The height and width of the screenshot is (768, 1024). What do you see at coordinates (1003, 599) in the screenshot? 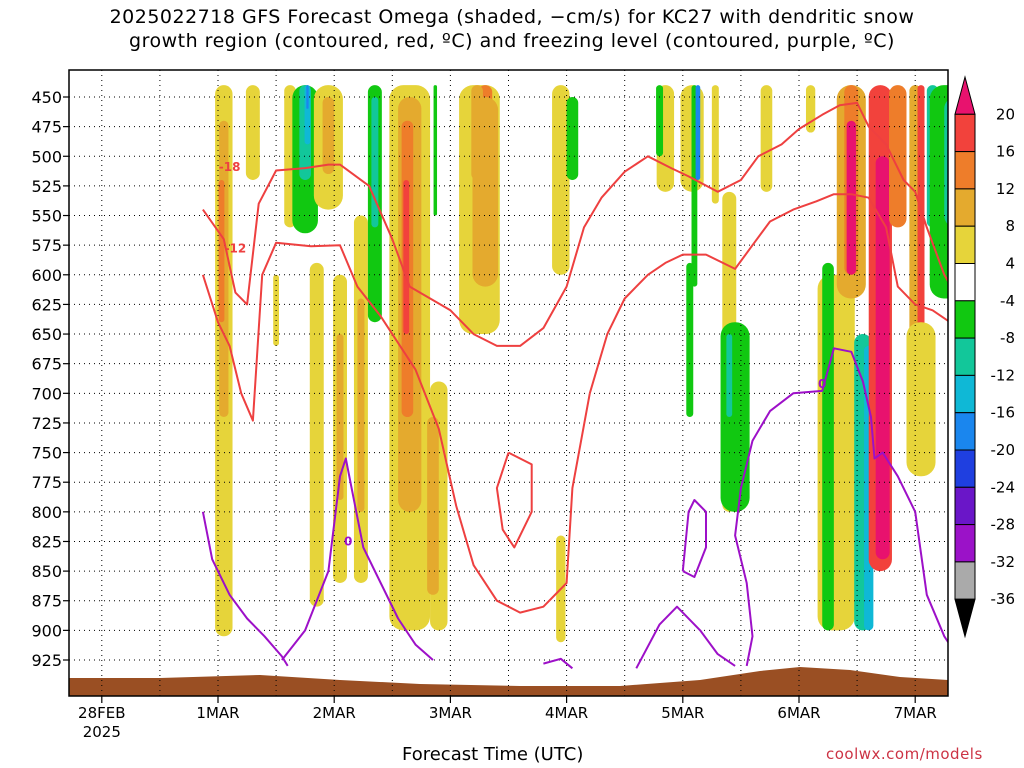
I see `colorbar-tick-label: -36` at bounding box center [1003, 599].